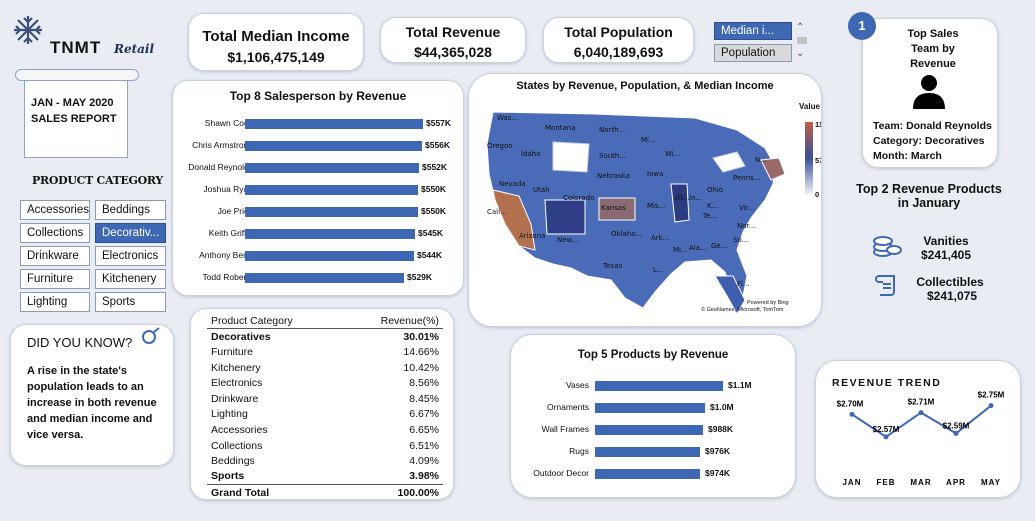 The width and height of the screenshot is (1035, 521). I want to click on coins-icon, so click(887, 246).